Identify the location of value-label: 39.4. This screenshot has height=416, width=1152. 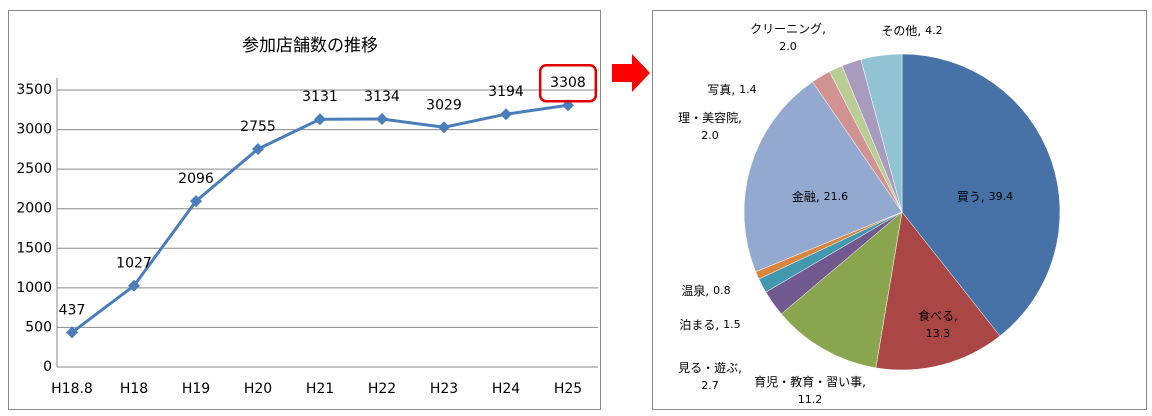
(1001, 196).